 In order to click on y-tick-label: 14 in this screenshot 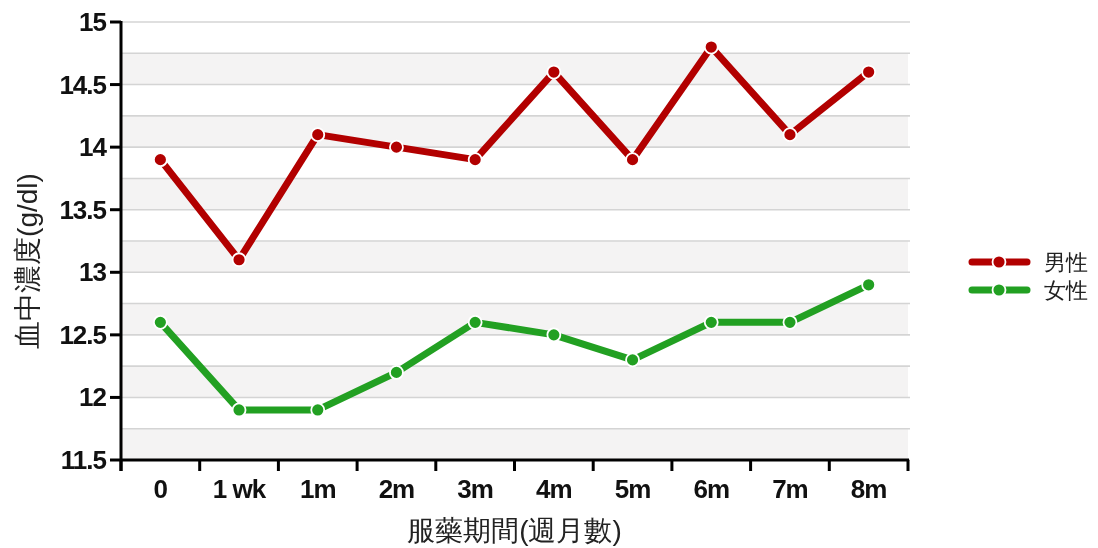, I will do `click(92, 147)`.